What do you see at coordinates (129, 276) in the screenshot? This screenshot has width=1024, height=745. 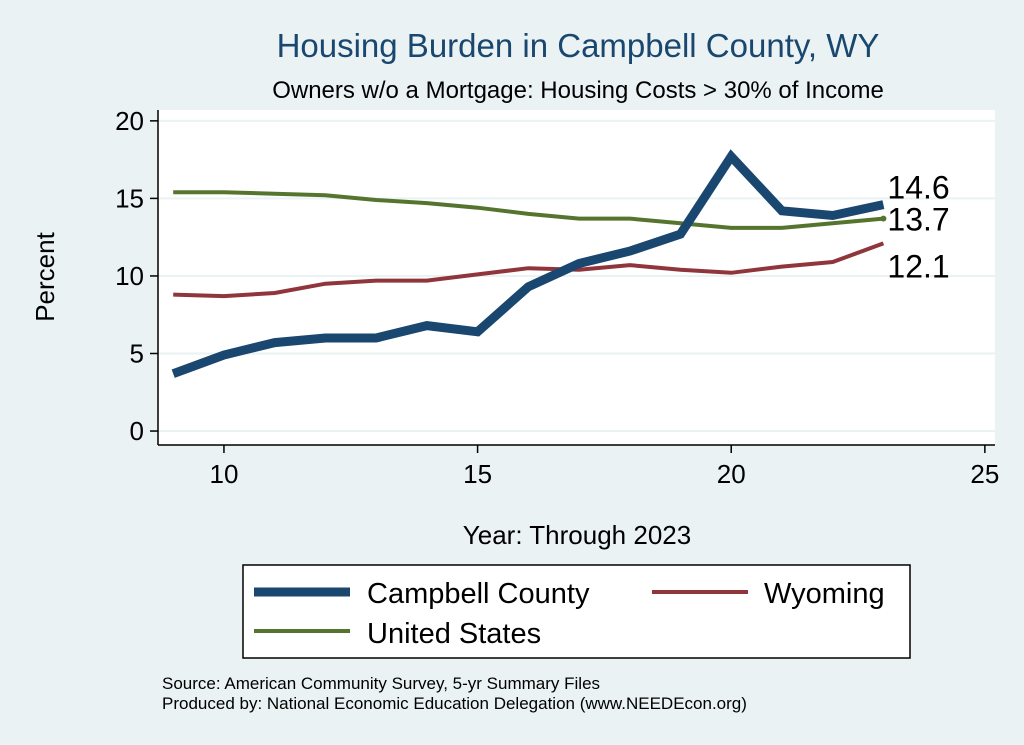 I see `y-tick-label: 10` at bounding box center [129, 276].